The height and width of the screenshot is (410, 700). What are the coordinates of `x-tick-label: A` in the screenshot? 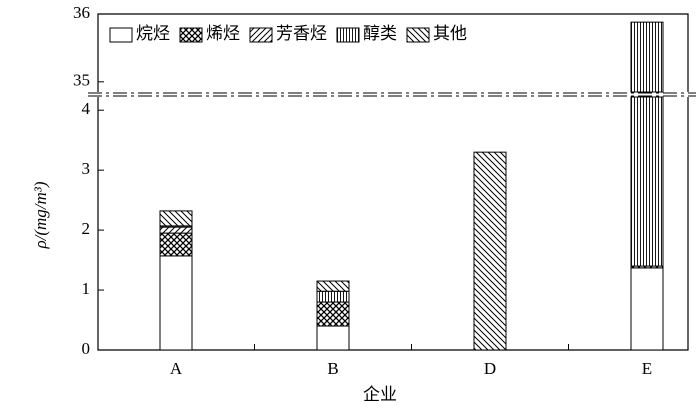 It's located at (176, 368).